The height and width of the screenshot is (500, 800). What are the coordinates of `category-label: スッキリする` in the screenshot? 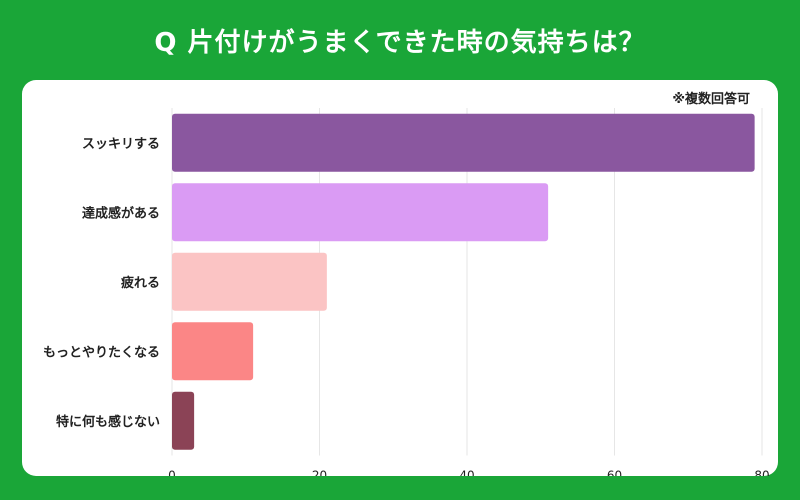 It's located at (121, 144).